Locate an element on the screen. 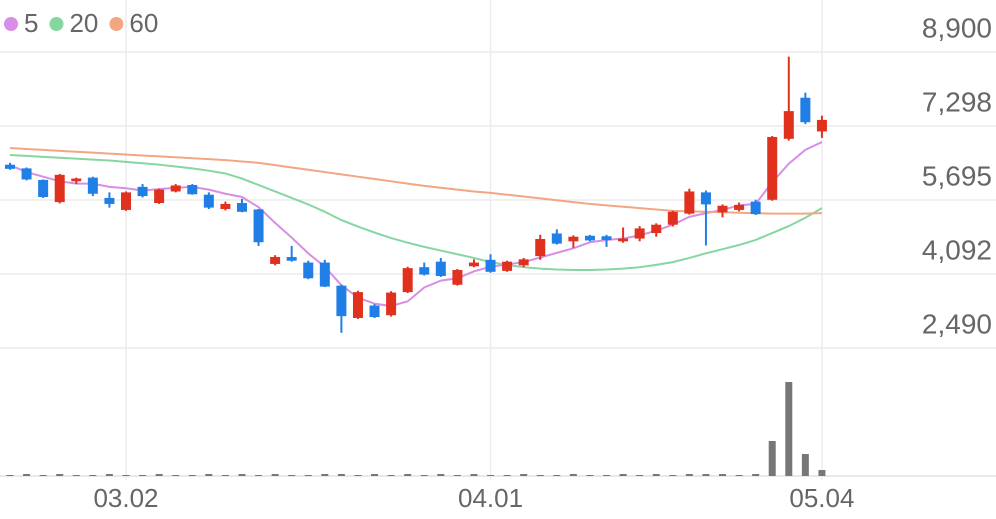 The width and height of the screenshot is (996, 519). ma-line is located at coordinates (415, 181).